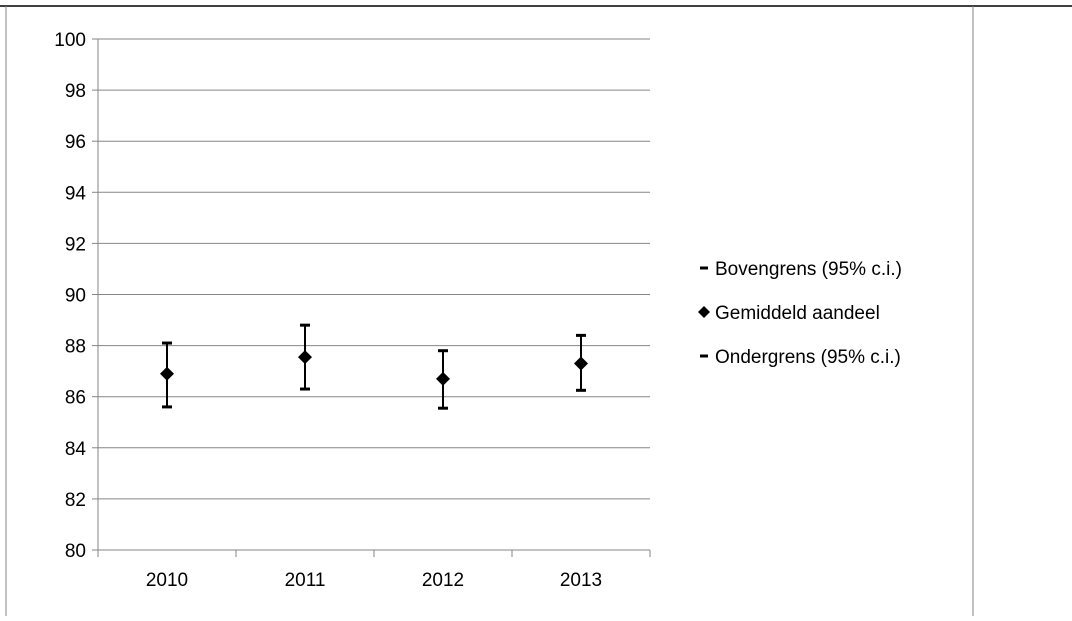  I want to click on y-tick-labels: 80 82 84 86 88 90 92 94 96 98 100, so click(70, 296).